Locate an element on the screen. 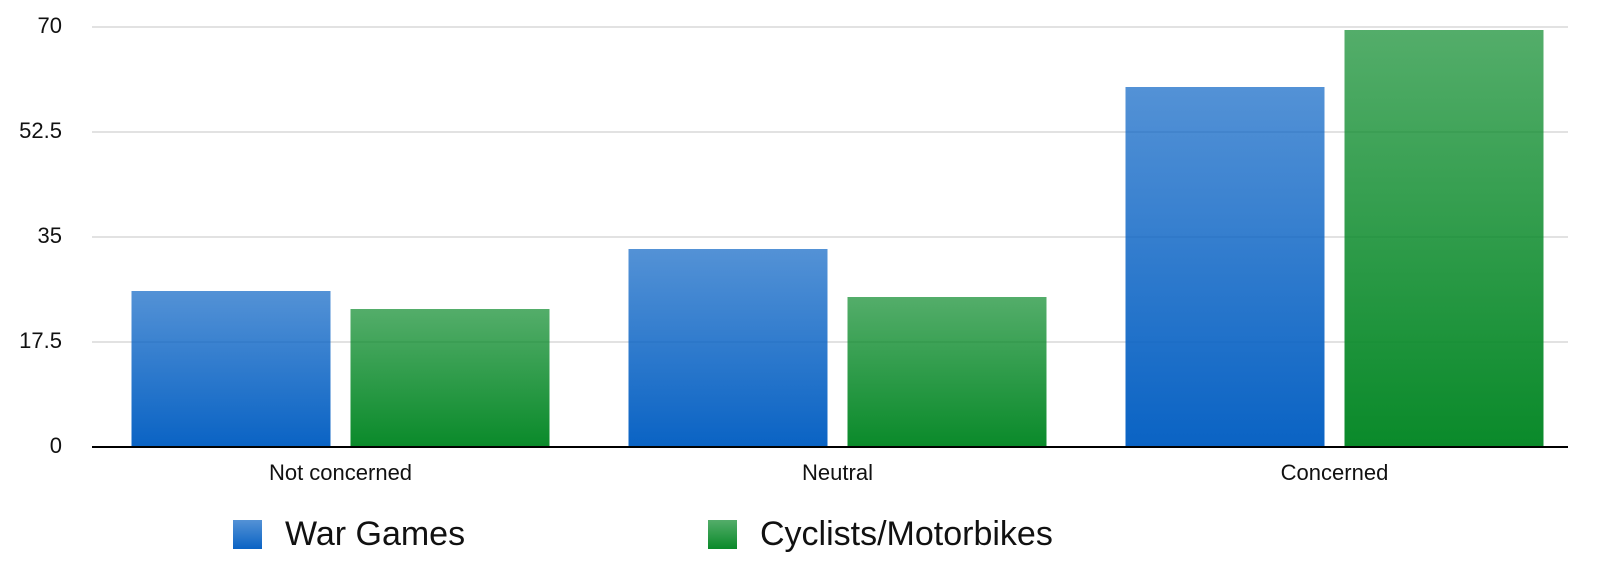 This screenshot has width=1597, height=571. y-tick-label: 35 is located at coordinates (50, 235).